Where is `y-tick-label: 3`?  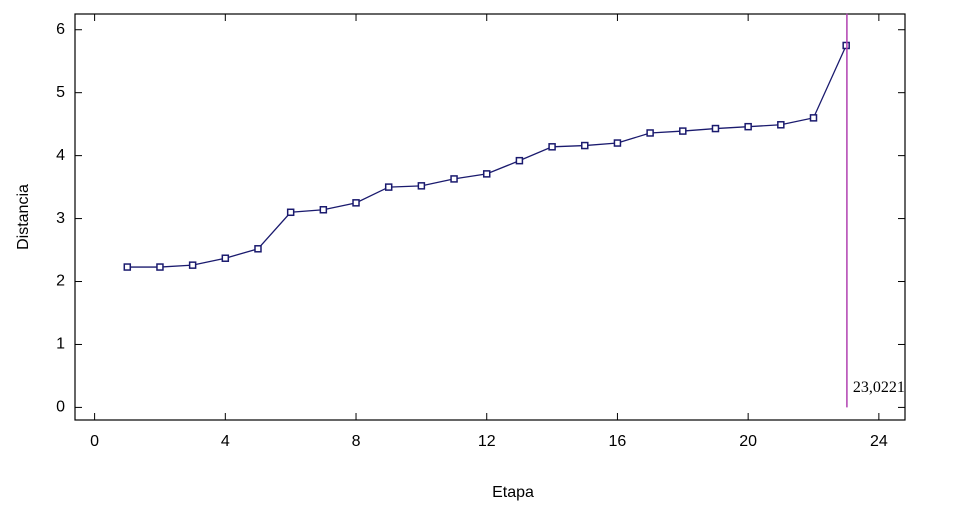
y-tick-label: 3 is located at coordinates (60, 218).